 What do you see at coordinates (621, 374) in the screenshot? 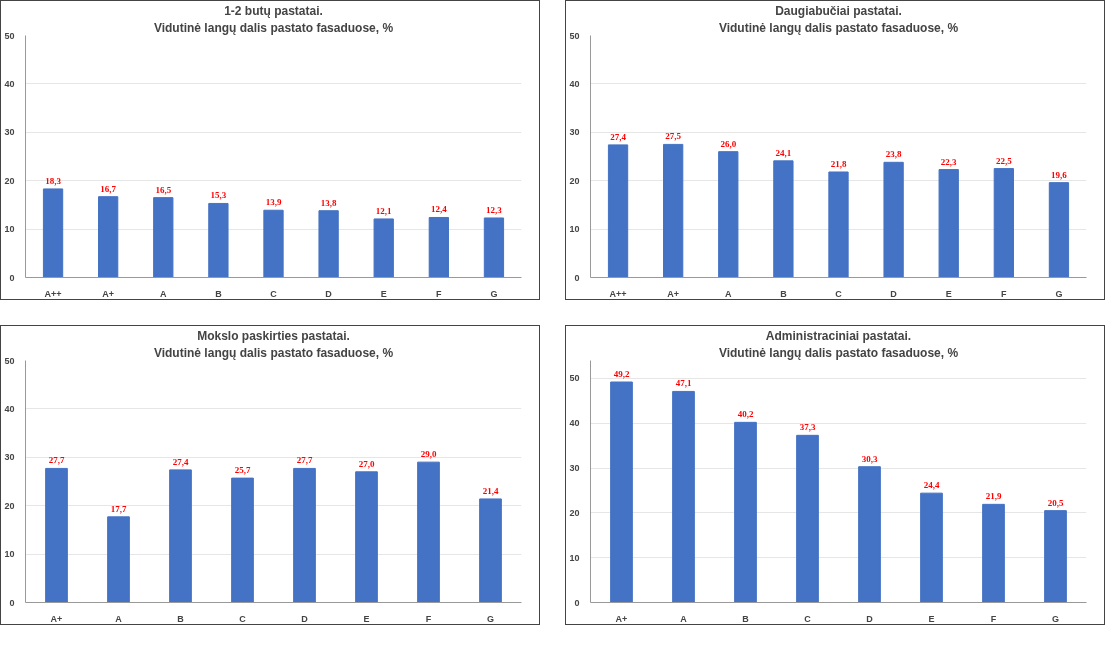
I see `data-label: 49,2` at bounding box center [621, 374].